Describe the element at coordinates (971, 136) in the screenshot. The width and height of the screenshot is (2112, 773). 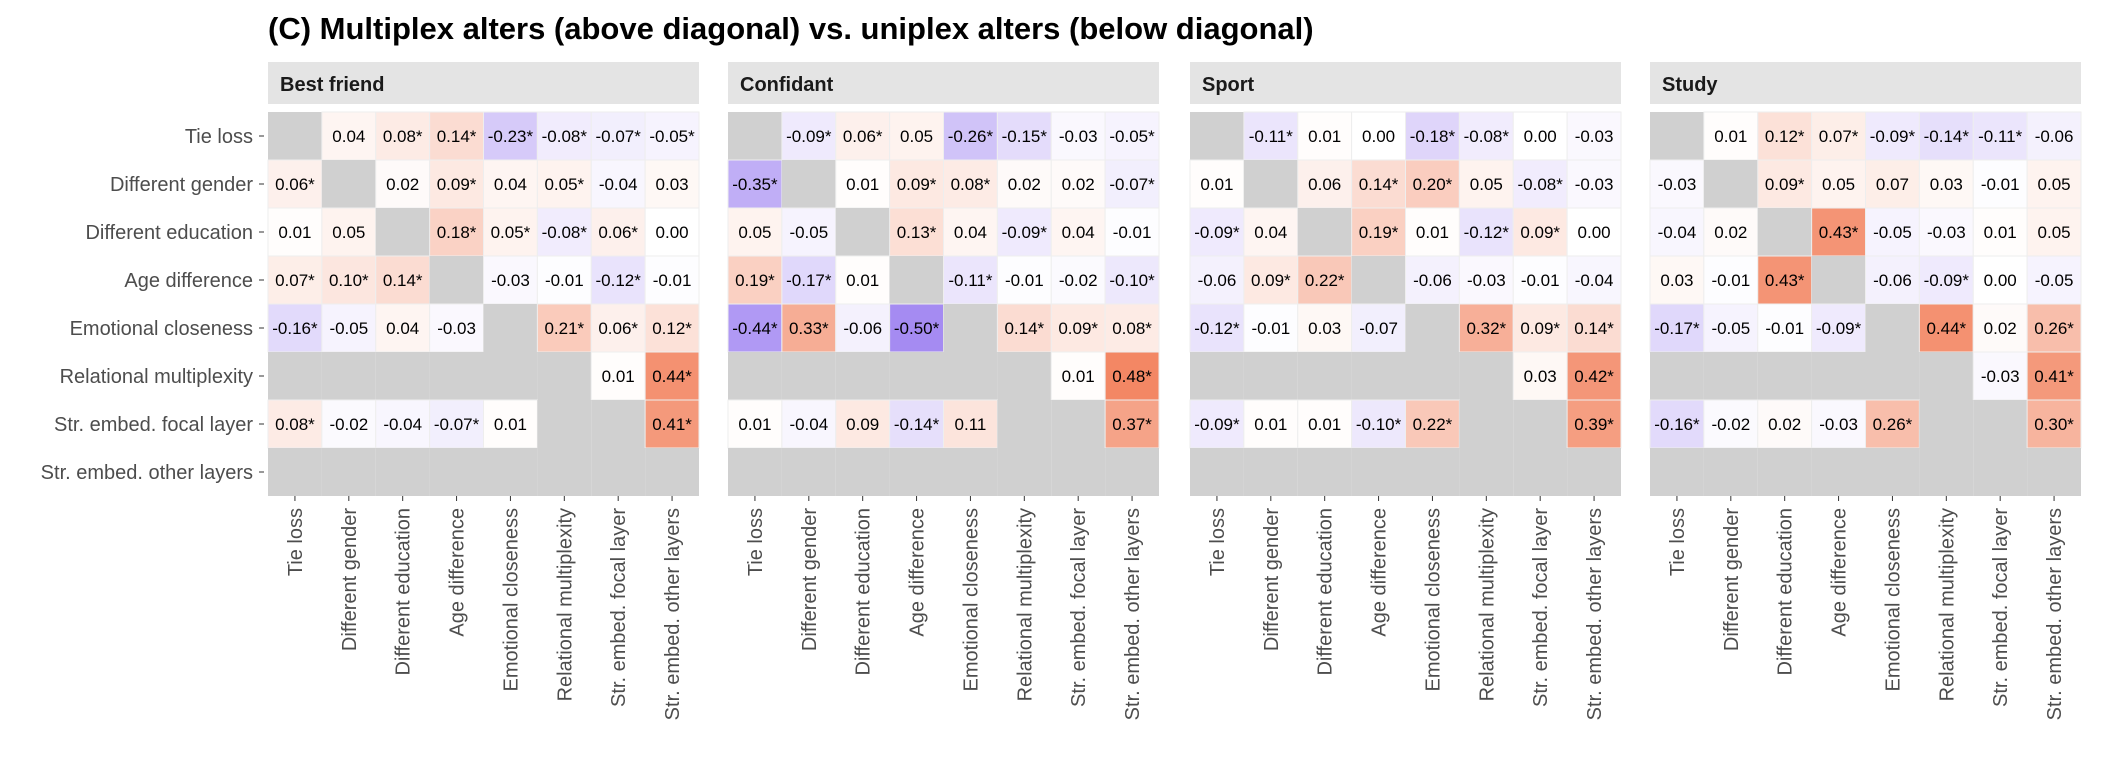
I see `cell-label: -0.26*` at that location.